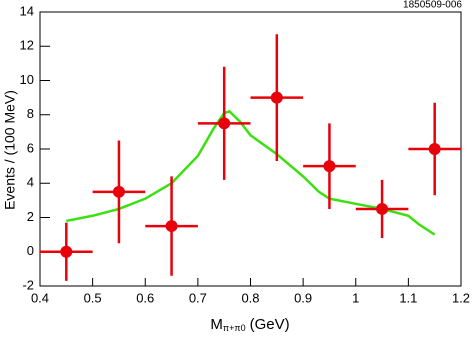 This screenshot has width=474, height=337. I want to click on x-tick-label: 0.4, so click(40, 297).